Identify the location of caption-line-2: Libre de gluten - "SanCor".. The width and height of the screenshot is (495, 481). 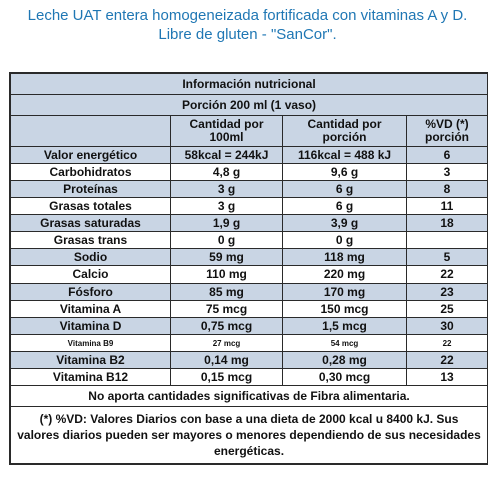
(247, 34).